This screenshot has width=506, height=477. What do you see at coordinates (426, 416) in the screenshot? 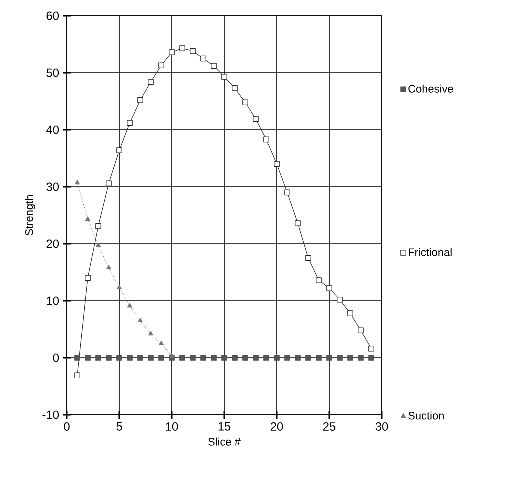
I see `legend-label: Suction` at bounding box center [426, 416].